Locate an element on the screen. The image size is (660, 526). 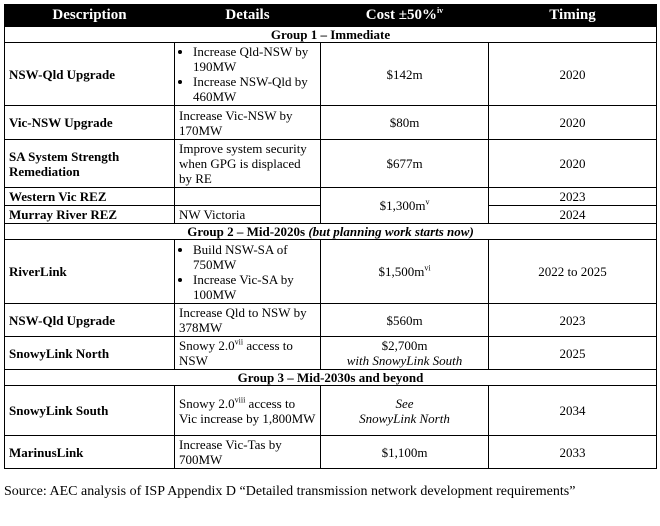
details-list-item: Build NSW-SA of 750MW is located at coordinates (254, 257).